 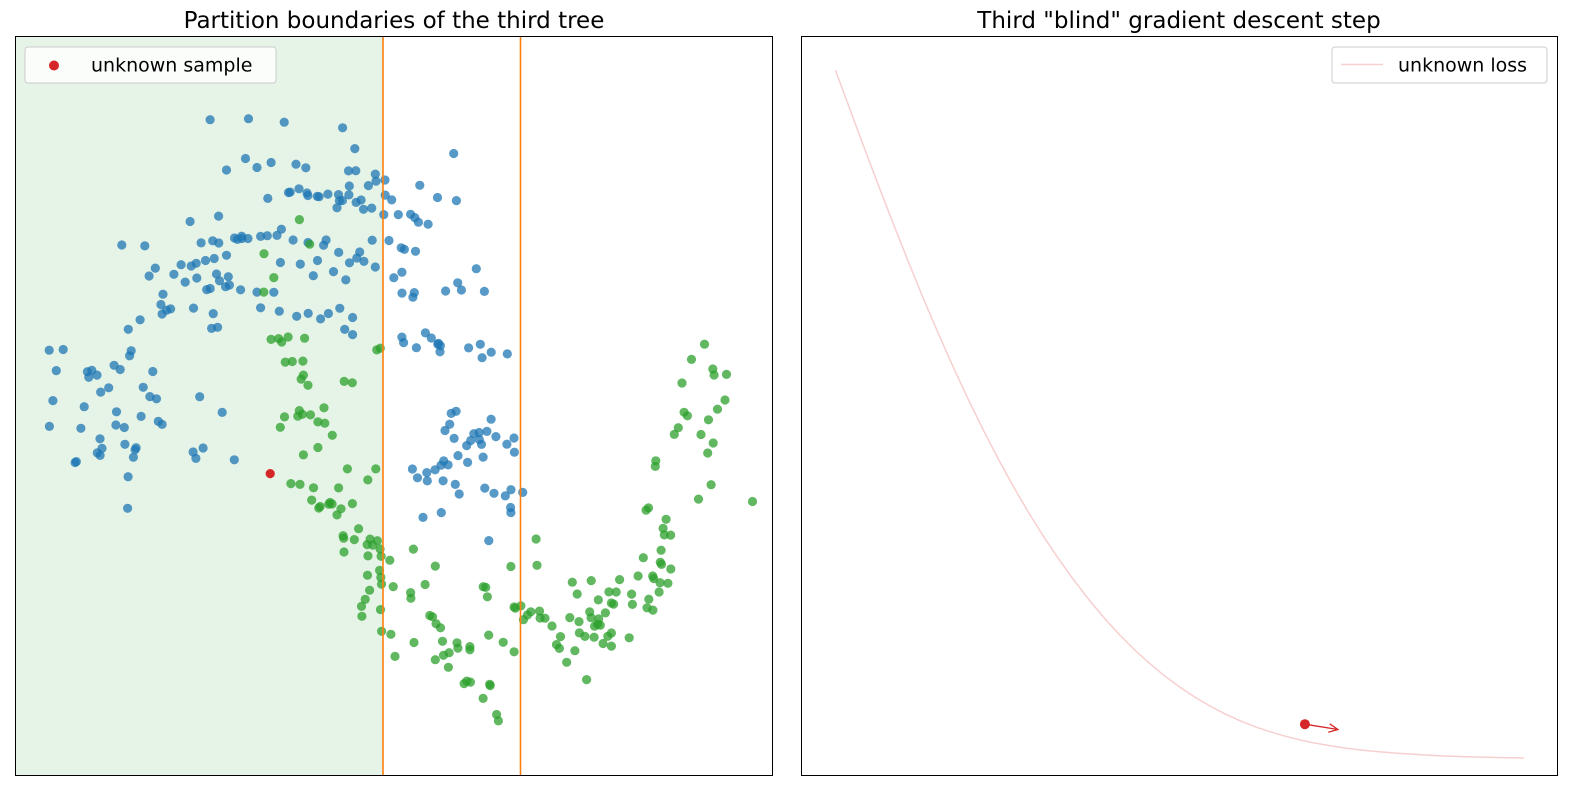 What do you see at coordinates (1439, 65) in the screenshot?
I see `loss-legend: unknown loss` at bounding box center [1439, 65].